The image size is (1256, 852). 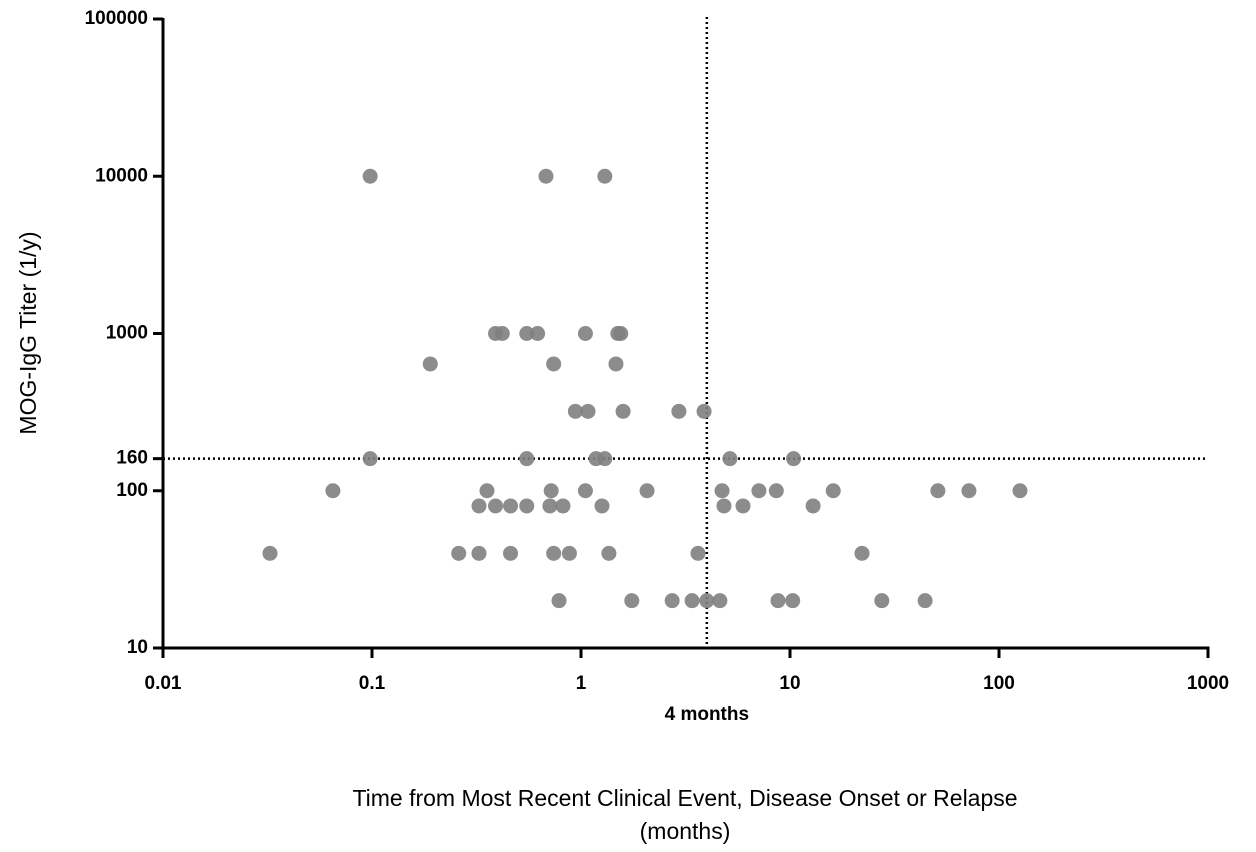 What do you see at coordinates (999, 683) in the screenshot?
I see `x-tick-label: 100` at bounding box center [999, 683].